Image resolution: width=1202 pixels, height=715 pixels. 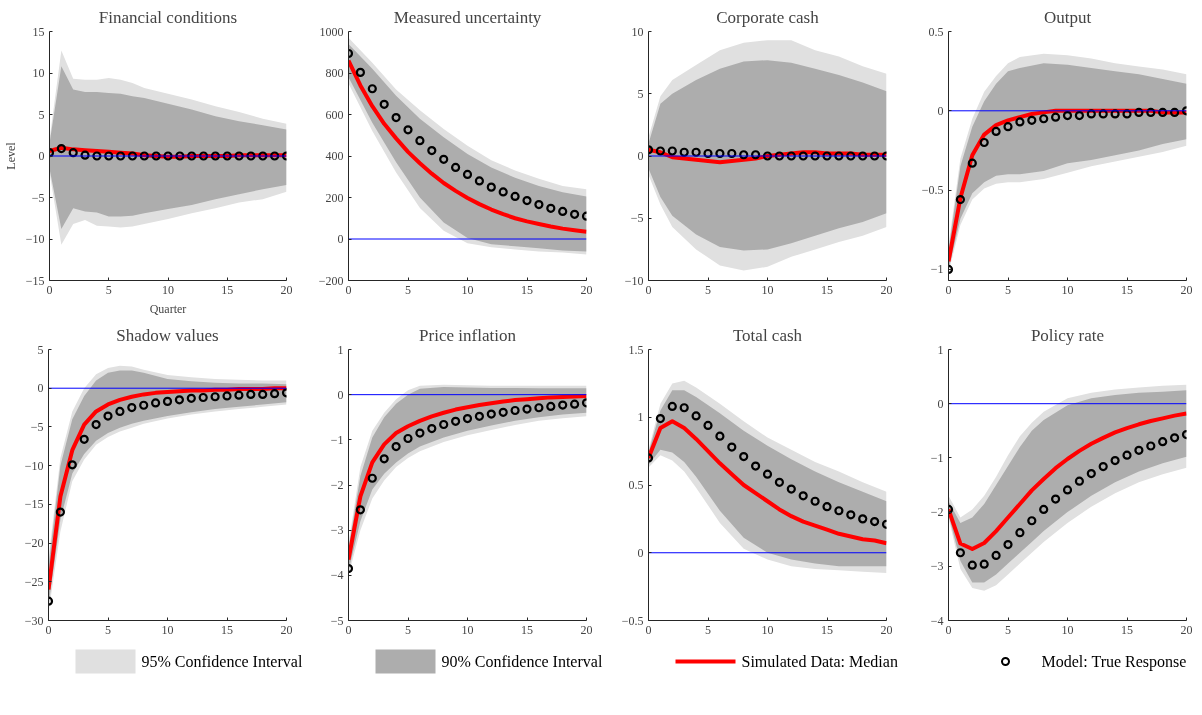 I want to click on legend-label: 95% Confidence Interval, so click(x=222, y=661).